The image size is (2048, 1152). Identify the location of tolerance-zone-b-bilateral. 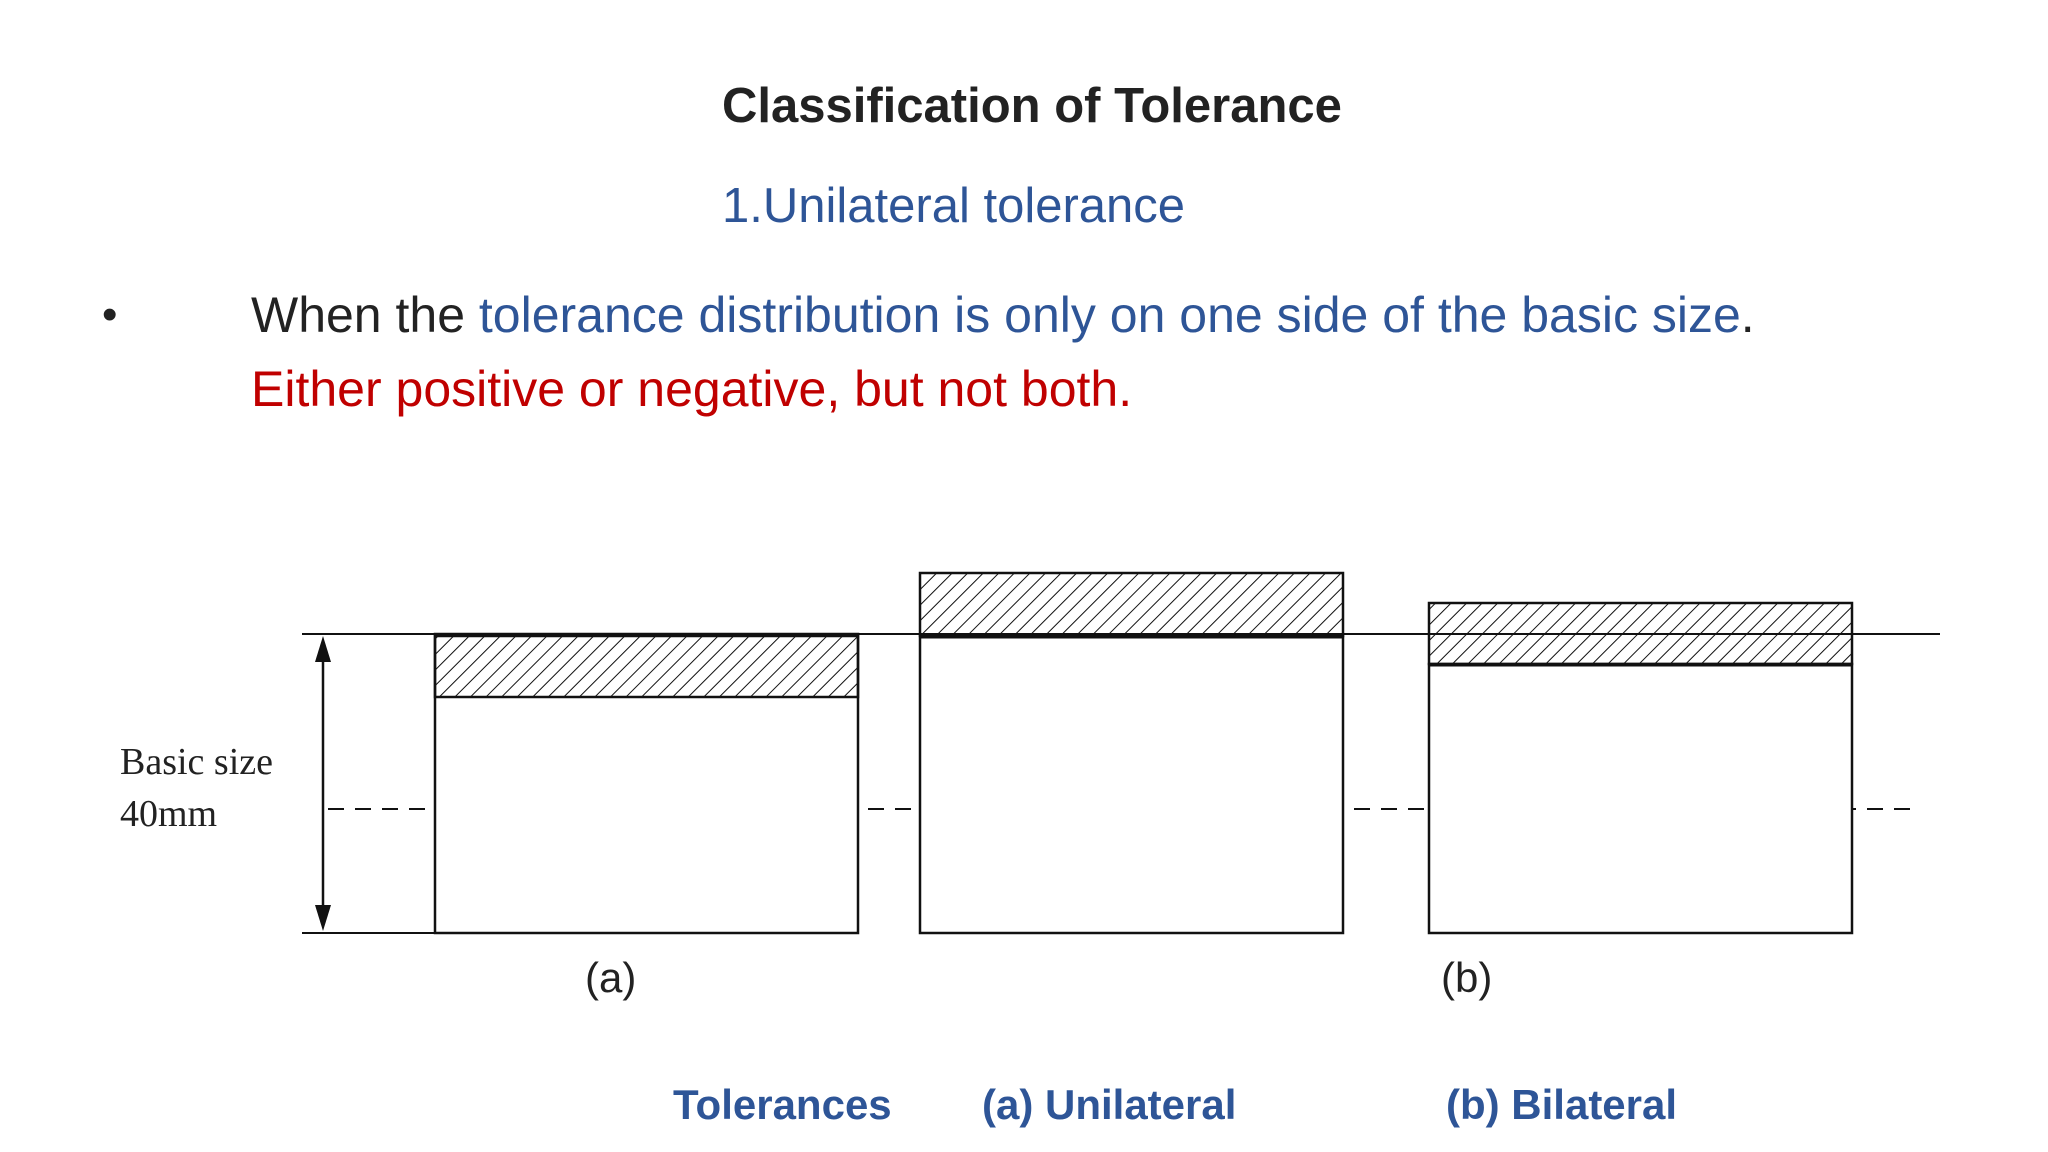
(1640, 633).